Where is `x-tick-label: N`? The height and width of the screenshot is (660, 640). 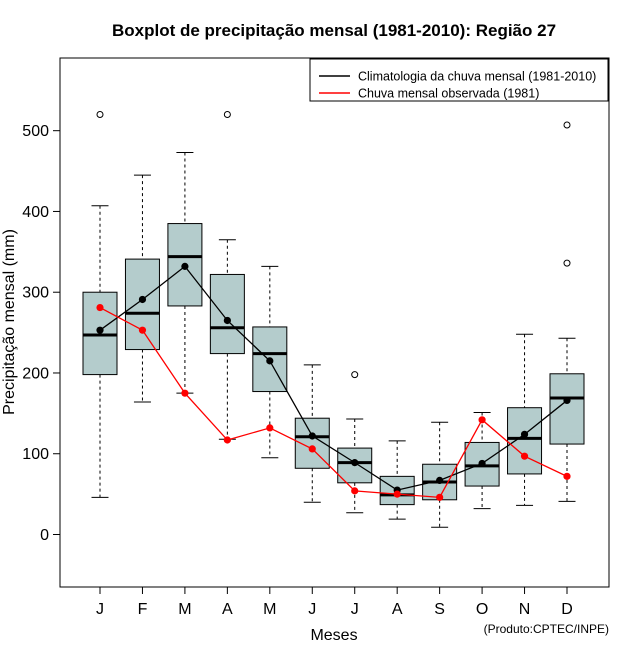
x-tick-label: N is located at coordinates (525, 609).